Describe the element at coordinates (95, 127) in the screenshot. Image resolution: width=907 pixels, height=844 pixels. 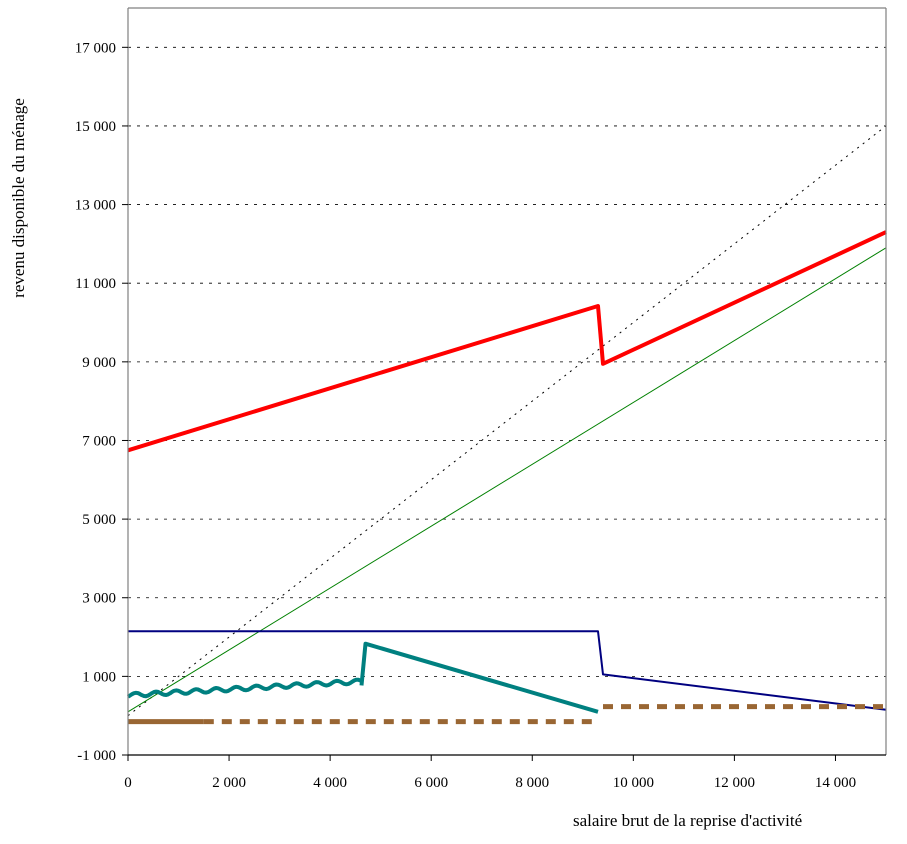
I see `y-tick-label: 15 000` at that location.